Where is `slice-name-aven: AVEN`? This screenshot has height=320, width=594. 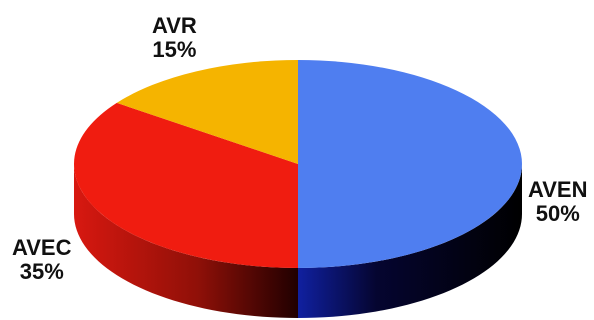 slice-name-aven: AVEN is located at coordinates (558, 189).